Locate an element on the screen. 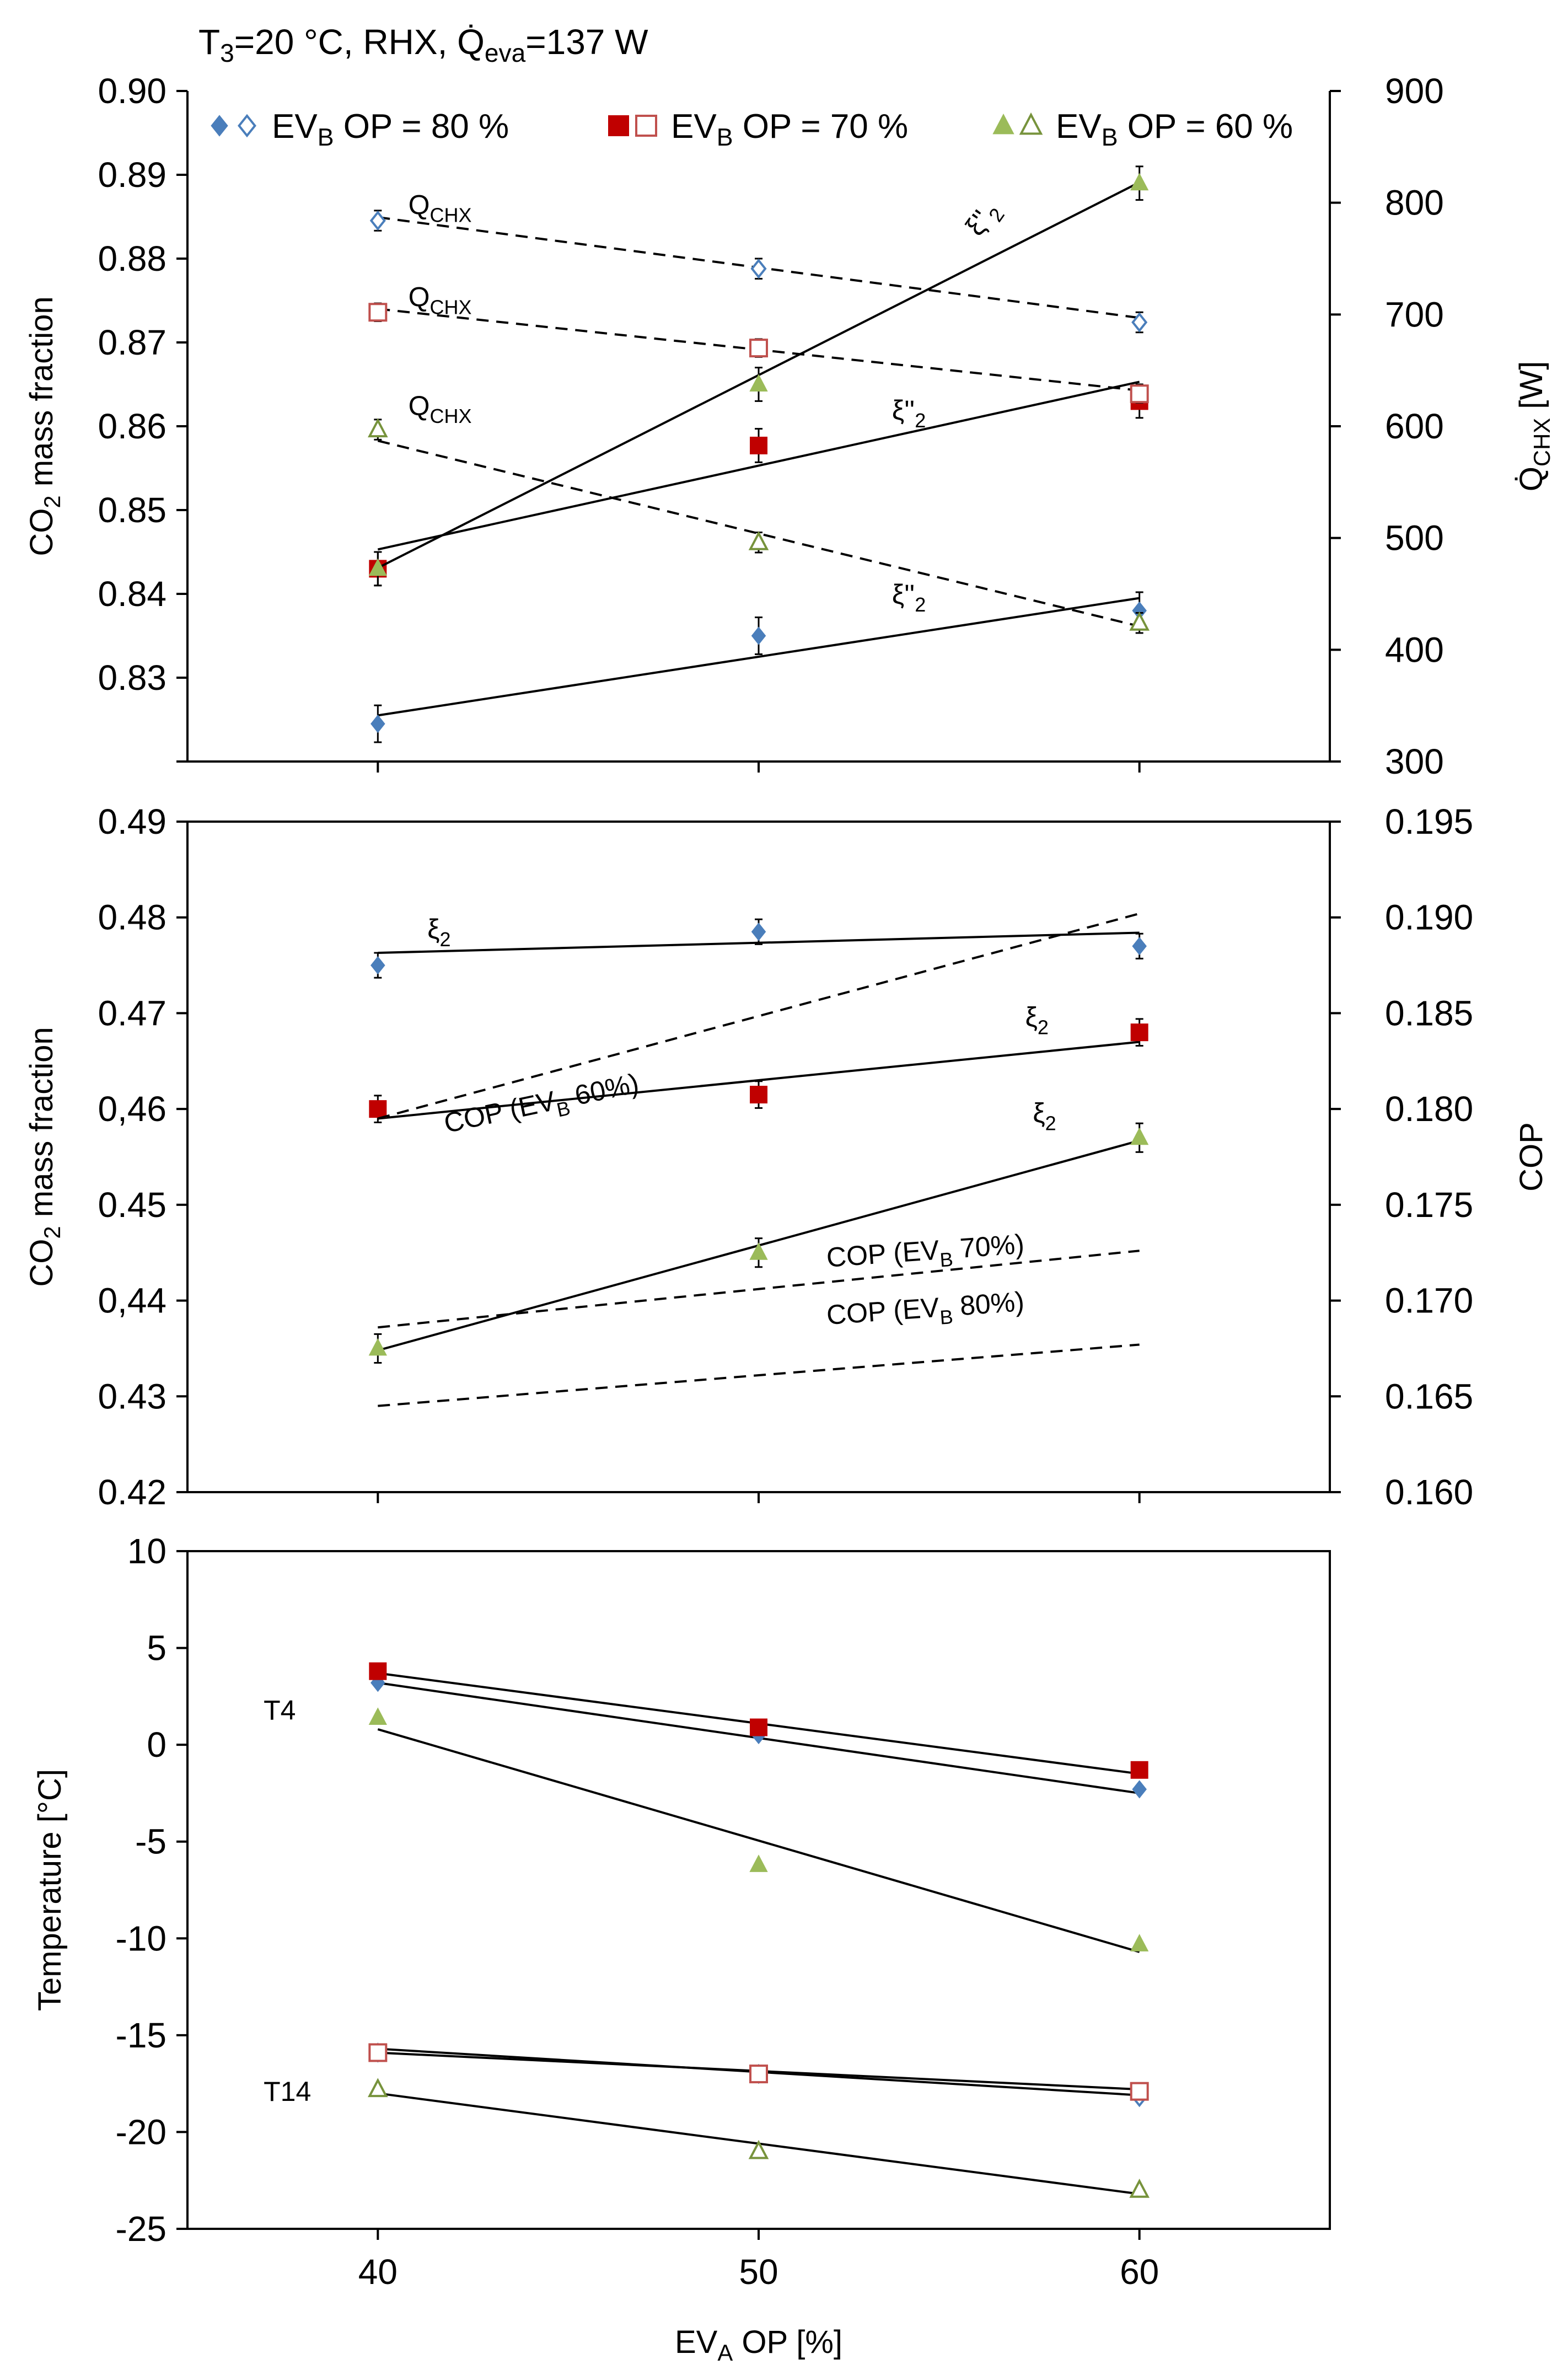 This screenshot has width=1568, height=2370. panel-1-series-5-label-suffix: 80%) is located at coordinates (988, 1304).